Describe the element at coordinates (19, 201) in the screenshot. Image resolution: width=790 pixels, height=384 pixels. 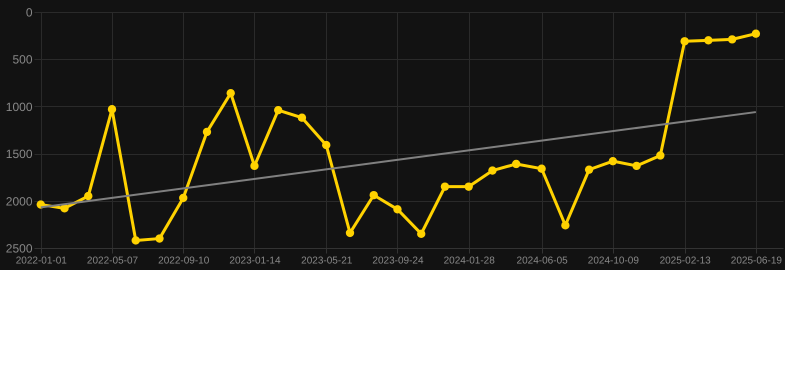
I see `y-tick-label: 2000` at that location.